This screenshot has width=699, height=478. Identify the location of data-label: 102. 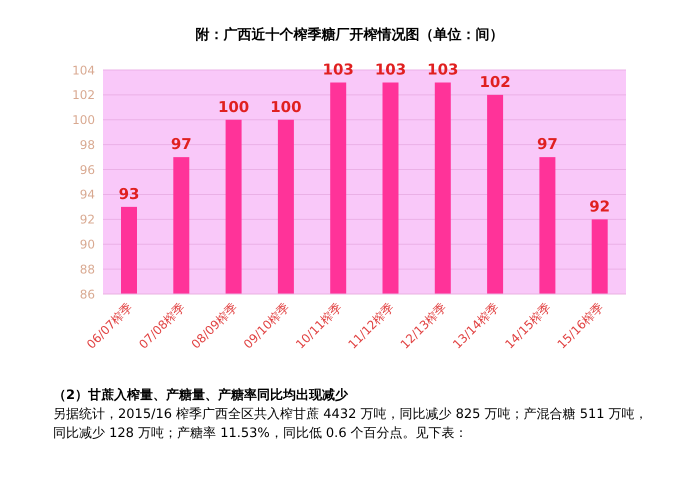
(495, 81).